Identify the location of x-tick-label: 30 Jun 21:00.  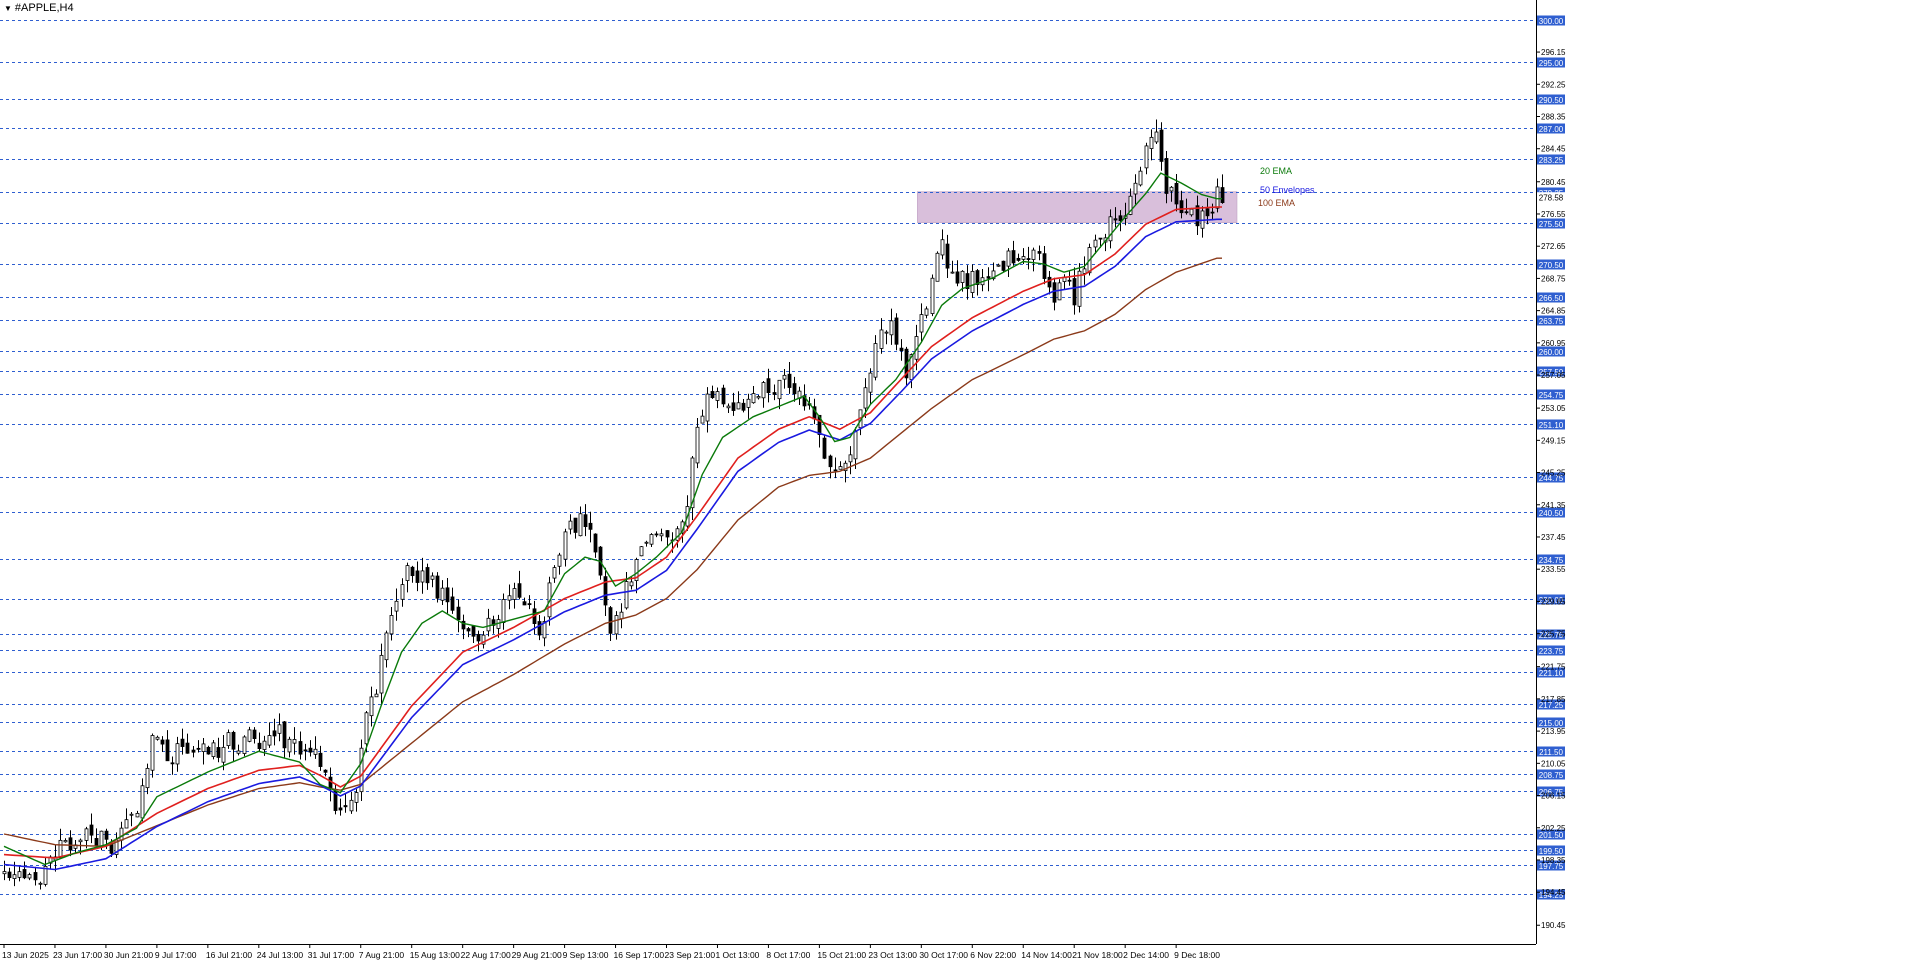
(128, 955).